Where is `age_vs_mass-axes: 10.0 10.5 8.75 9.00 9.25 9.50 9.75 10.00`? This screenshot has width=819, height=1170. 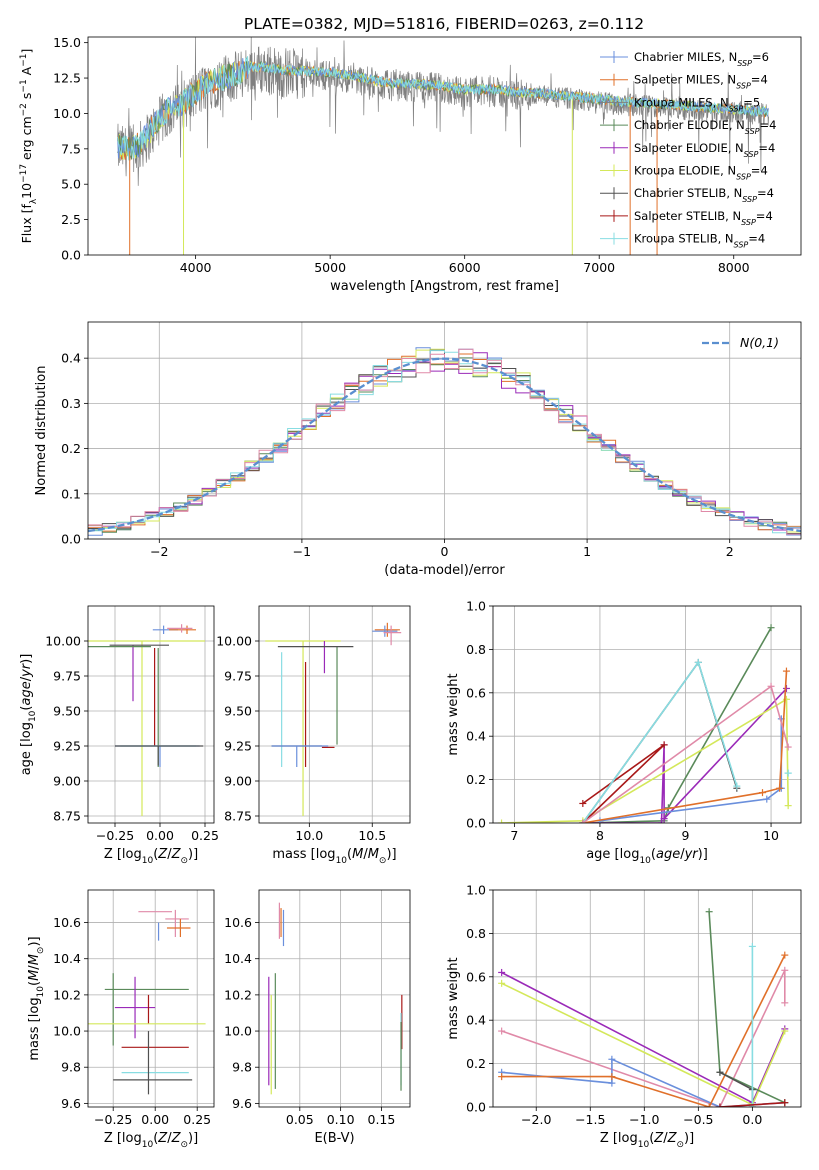 age_vs_mass-axes: 10.0 10.5 8.75 9.00 9.25 9.50 9.75 10.00 is located at coordinates (313, 724).